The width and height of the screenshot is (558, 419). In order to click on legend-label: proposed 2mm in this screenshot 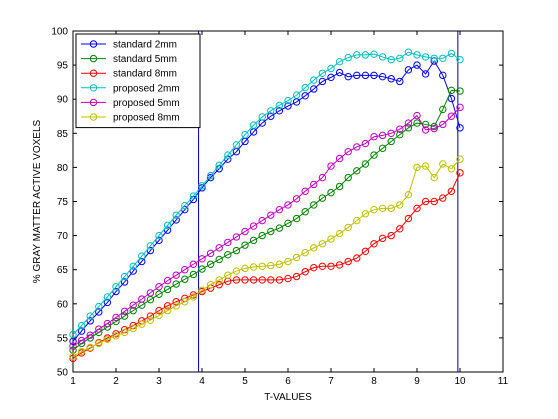, I will do `click(146, 88)`.